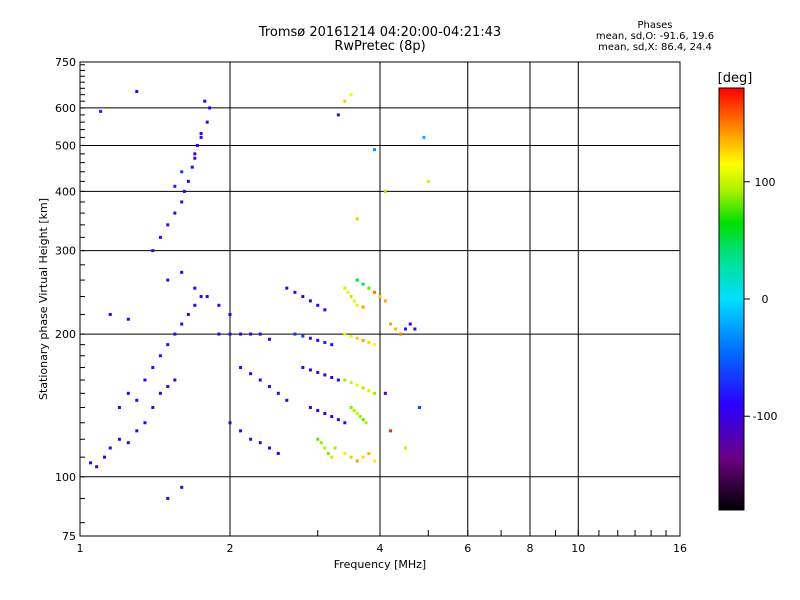 Image resolution: width=800 pixels, height=600 pixels. What do you see at coordinates (655, 25) in the screenshot?
I see `phases-heading: Phases` at bounding box center [655, 25].